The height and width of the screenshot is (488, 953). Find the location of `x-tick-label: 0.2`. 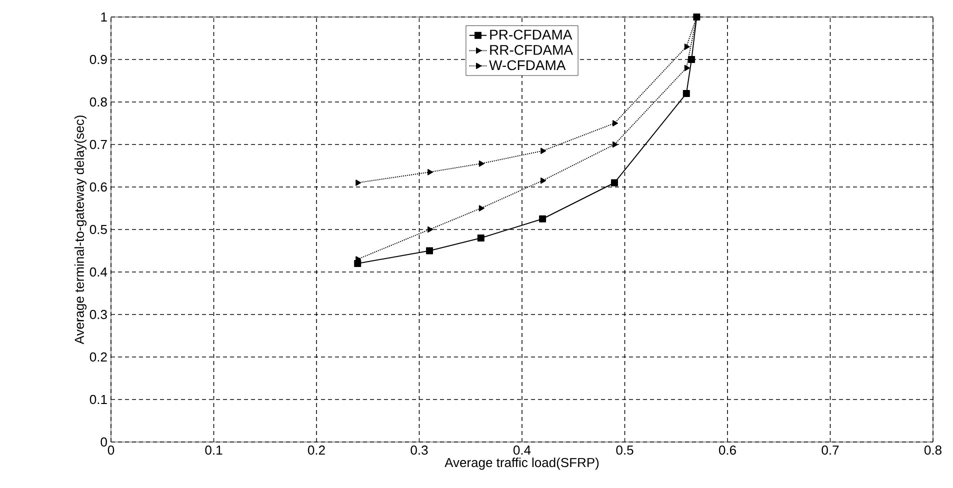

x-tick-label: 0.2 is located at coordinates (316, 450).